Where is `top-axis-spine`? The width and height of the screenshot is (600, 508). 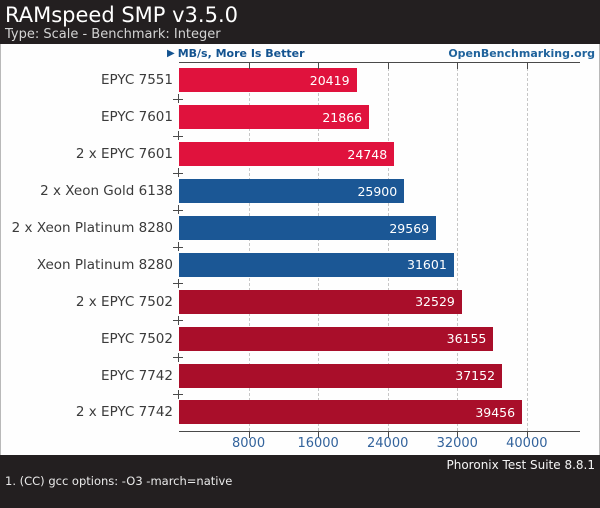
top-axis-spine is located at coordinates (379, 62).